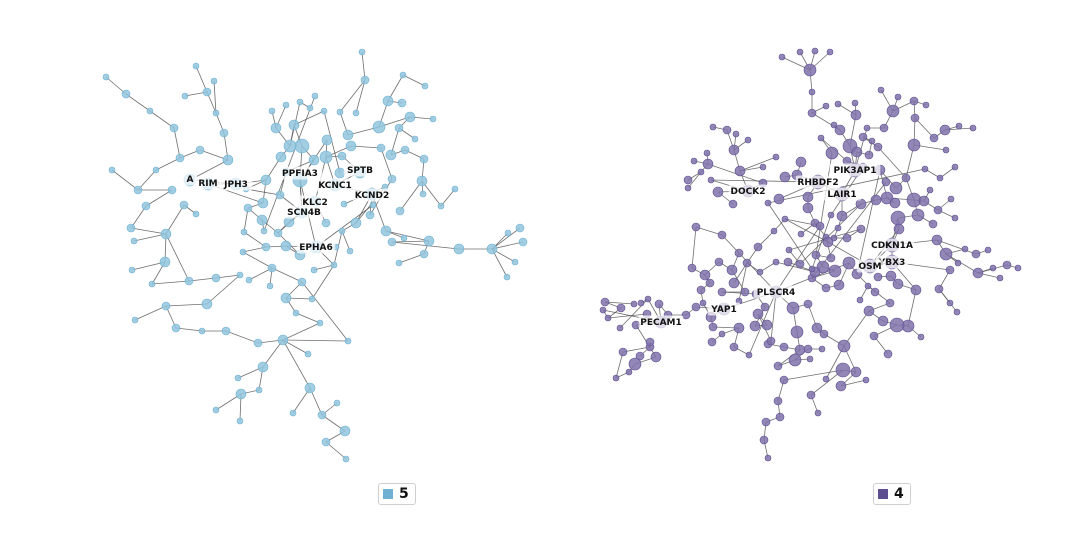 The height and width of the screenshot is (560, 1073). Describe the element at coordinates (892, 246) in the screenshot. I see `gene-label-cdkn1a: CDKN1A` at that location.